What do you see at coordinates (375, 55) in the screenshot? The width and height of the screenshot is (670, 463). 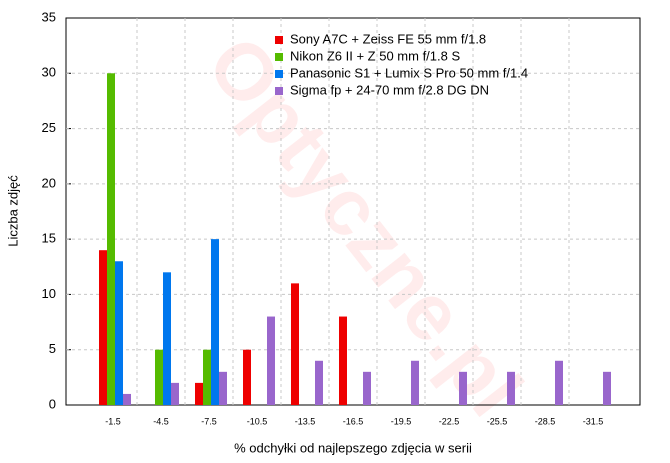 I see `legend-label: Nikon Z6 II + Z 50 mm f/1.8 S` at bounding box center [375, 55].